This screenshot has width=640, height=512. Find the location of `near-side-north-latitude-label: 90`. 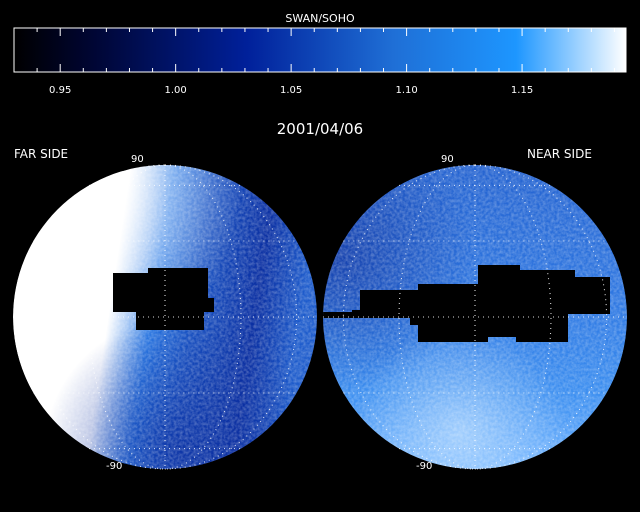

near-side-north-latitude-label: 90 is located at coordinates (447, 159).